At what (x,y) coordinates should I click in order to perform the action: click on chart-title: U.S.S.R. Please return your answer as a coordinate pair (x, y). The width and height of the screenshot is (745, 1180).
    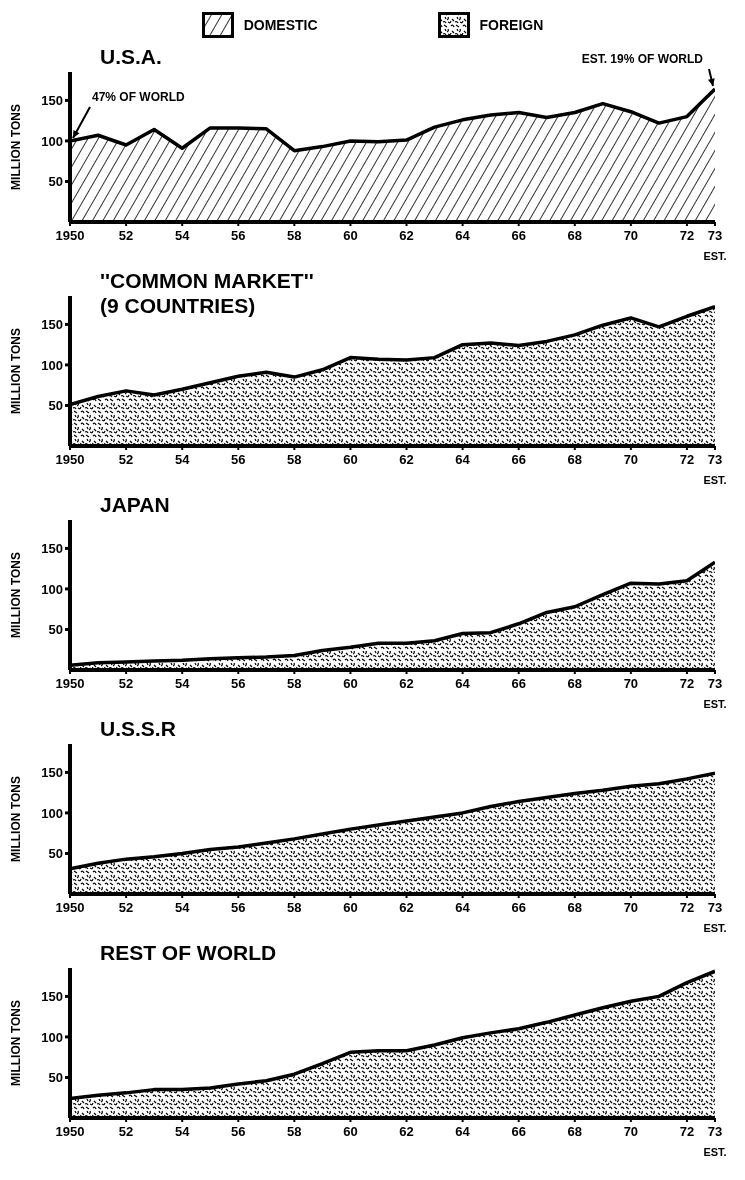
    Looking at the image, I should click on (138, 728).